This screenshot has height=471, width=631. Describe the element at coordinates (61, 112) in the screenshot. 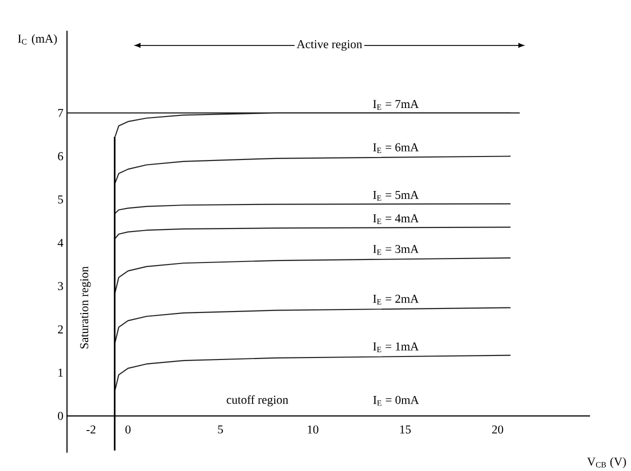

I see `y-tick-label: 7` at that location.